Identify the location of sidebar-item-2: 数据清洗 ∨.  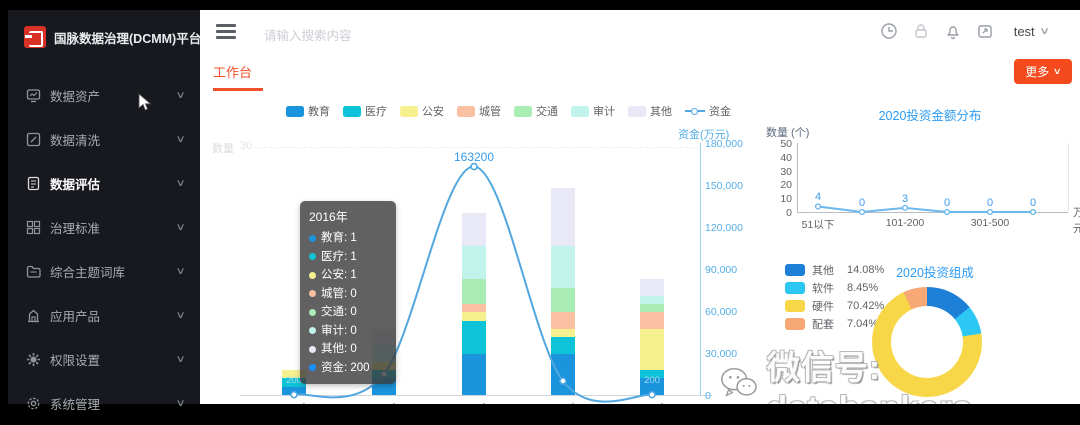
(104, 139).